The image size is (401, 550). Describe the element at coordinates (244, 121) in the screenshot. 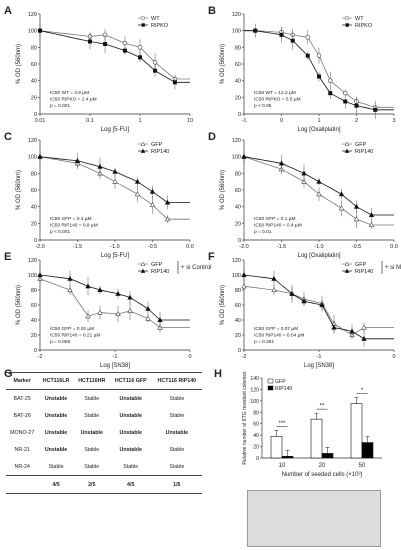

I see `x-tick-label: -1` at that location.